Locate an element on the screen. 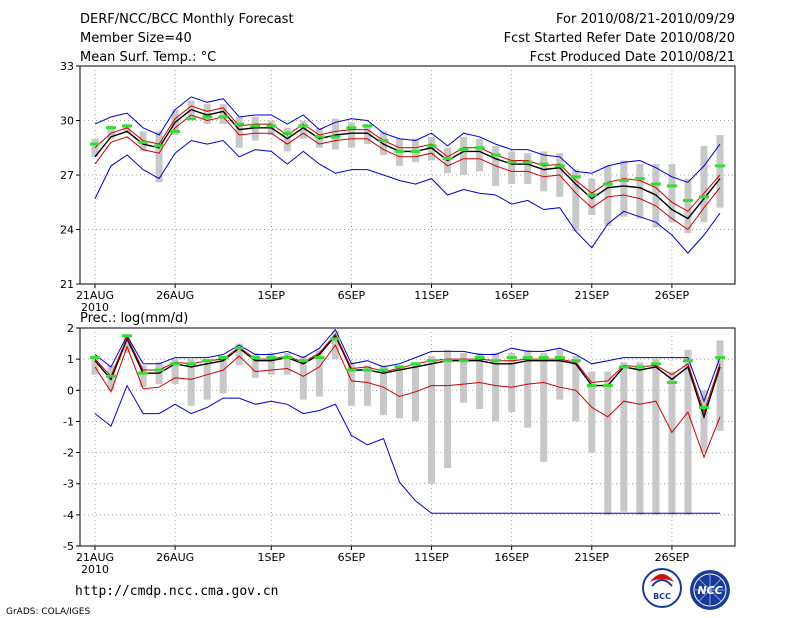 The image size is (800, 618). bcc-logo-swirl-blue is located at coordinates (662, 583).